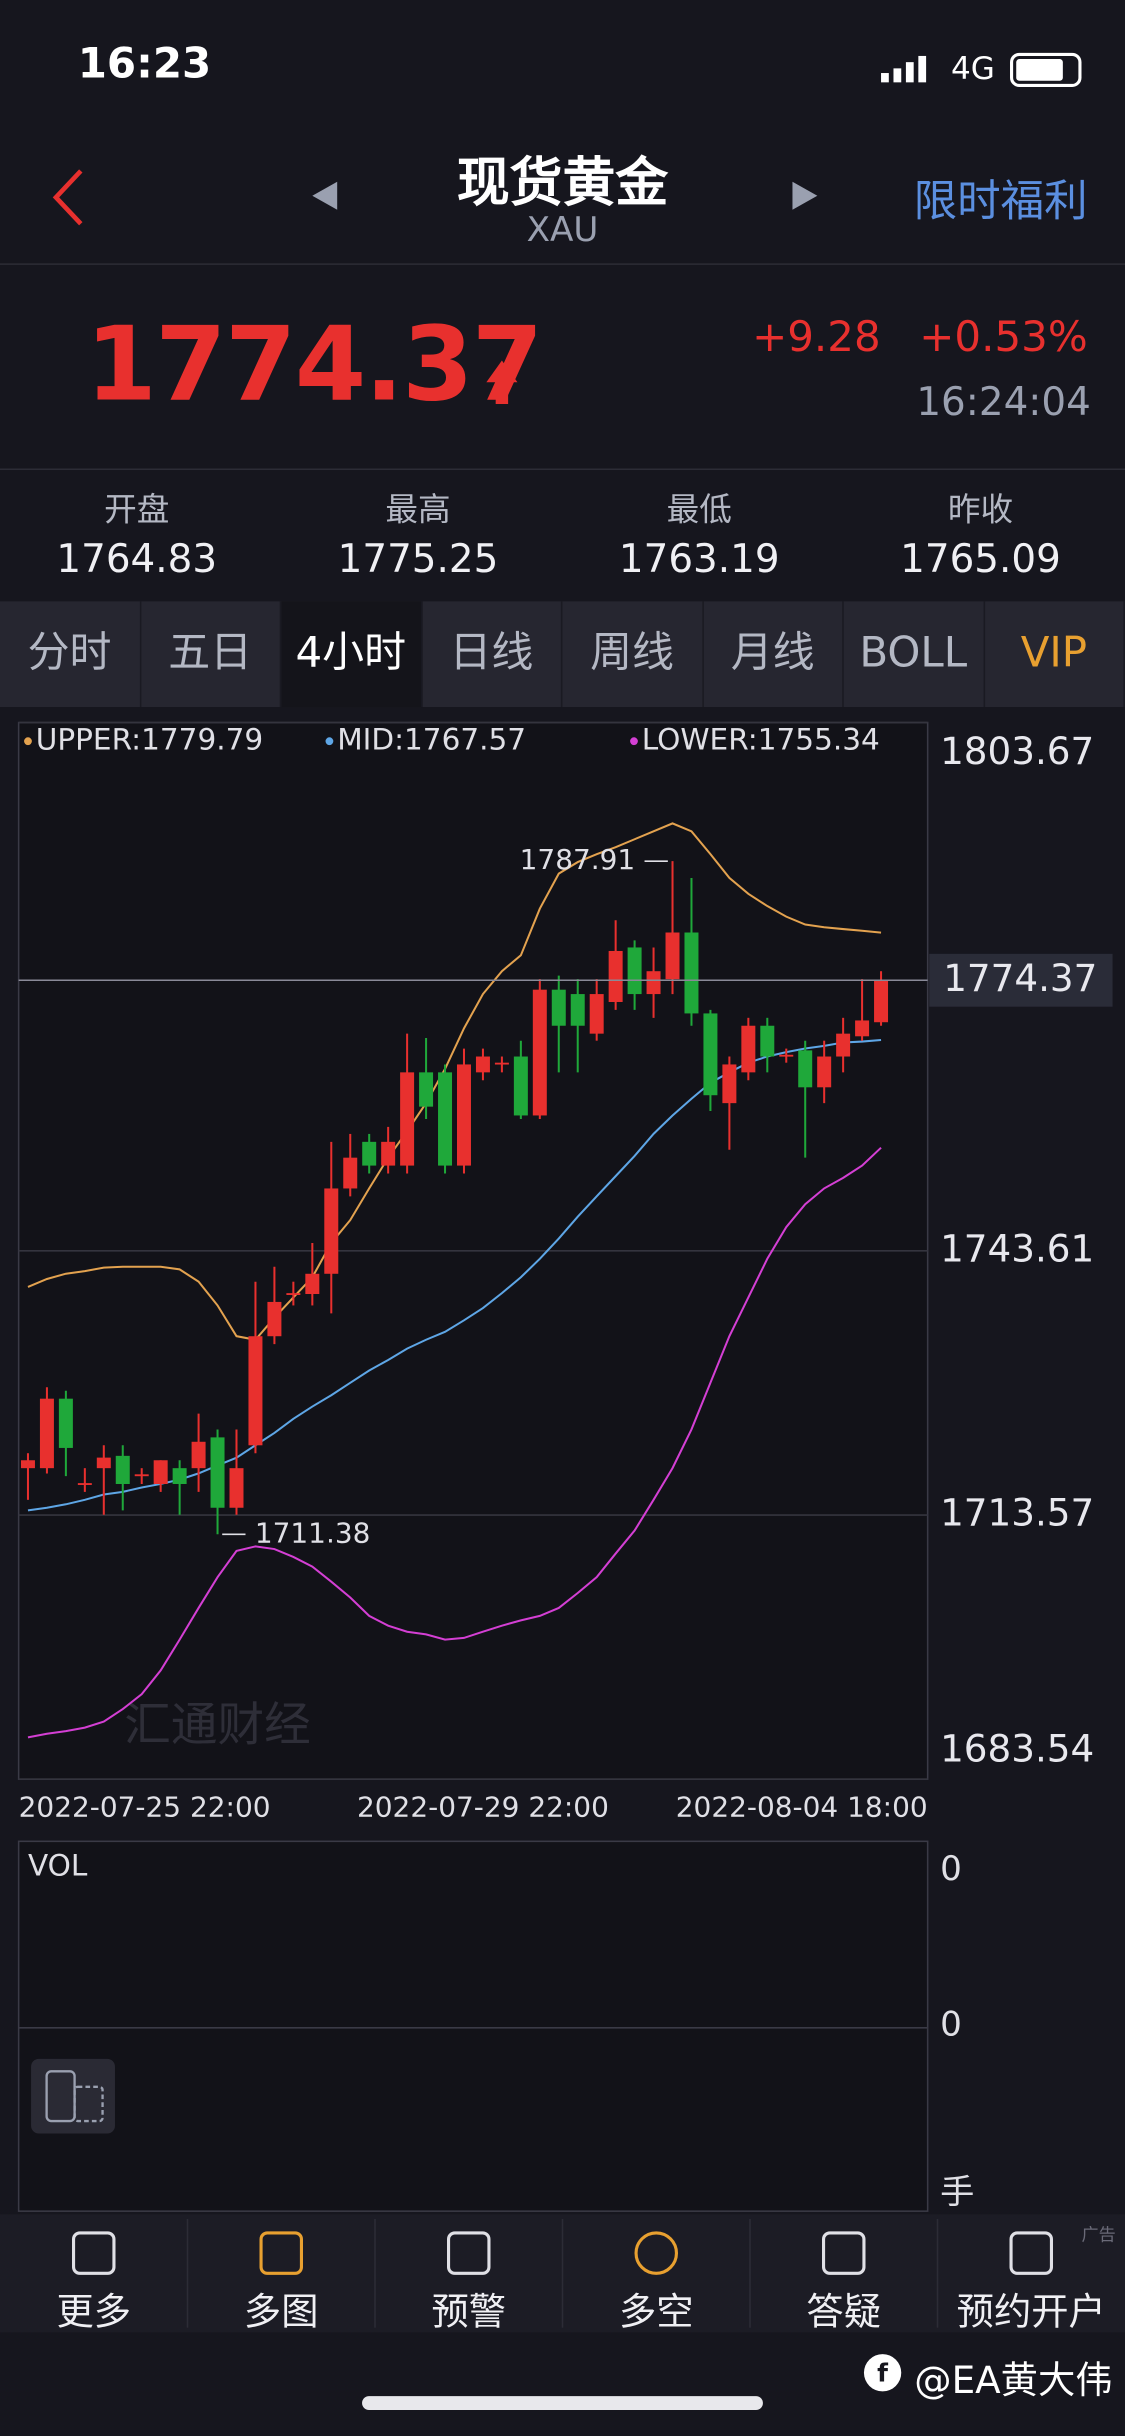 The width and height of the screenshot is (1125, 2436). What do you see at coordinates (562, 2403) in the screenshot?
I see `home-indicator` at bounding box center [562, 2403].